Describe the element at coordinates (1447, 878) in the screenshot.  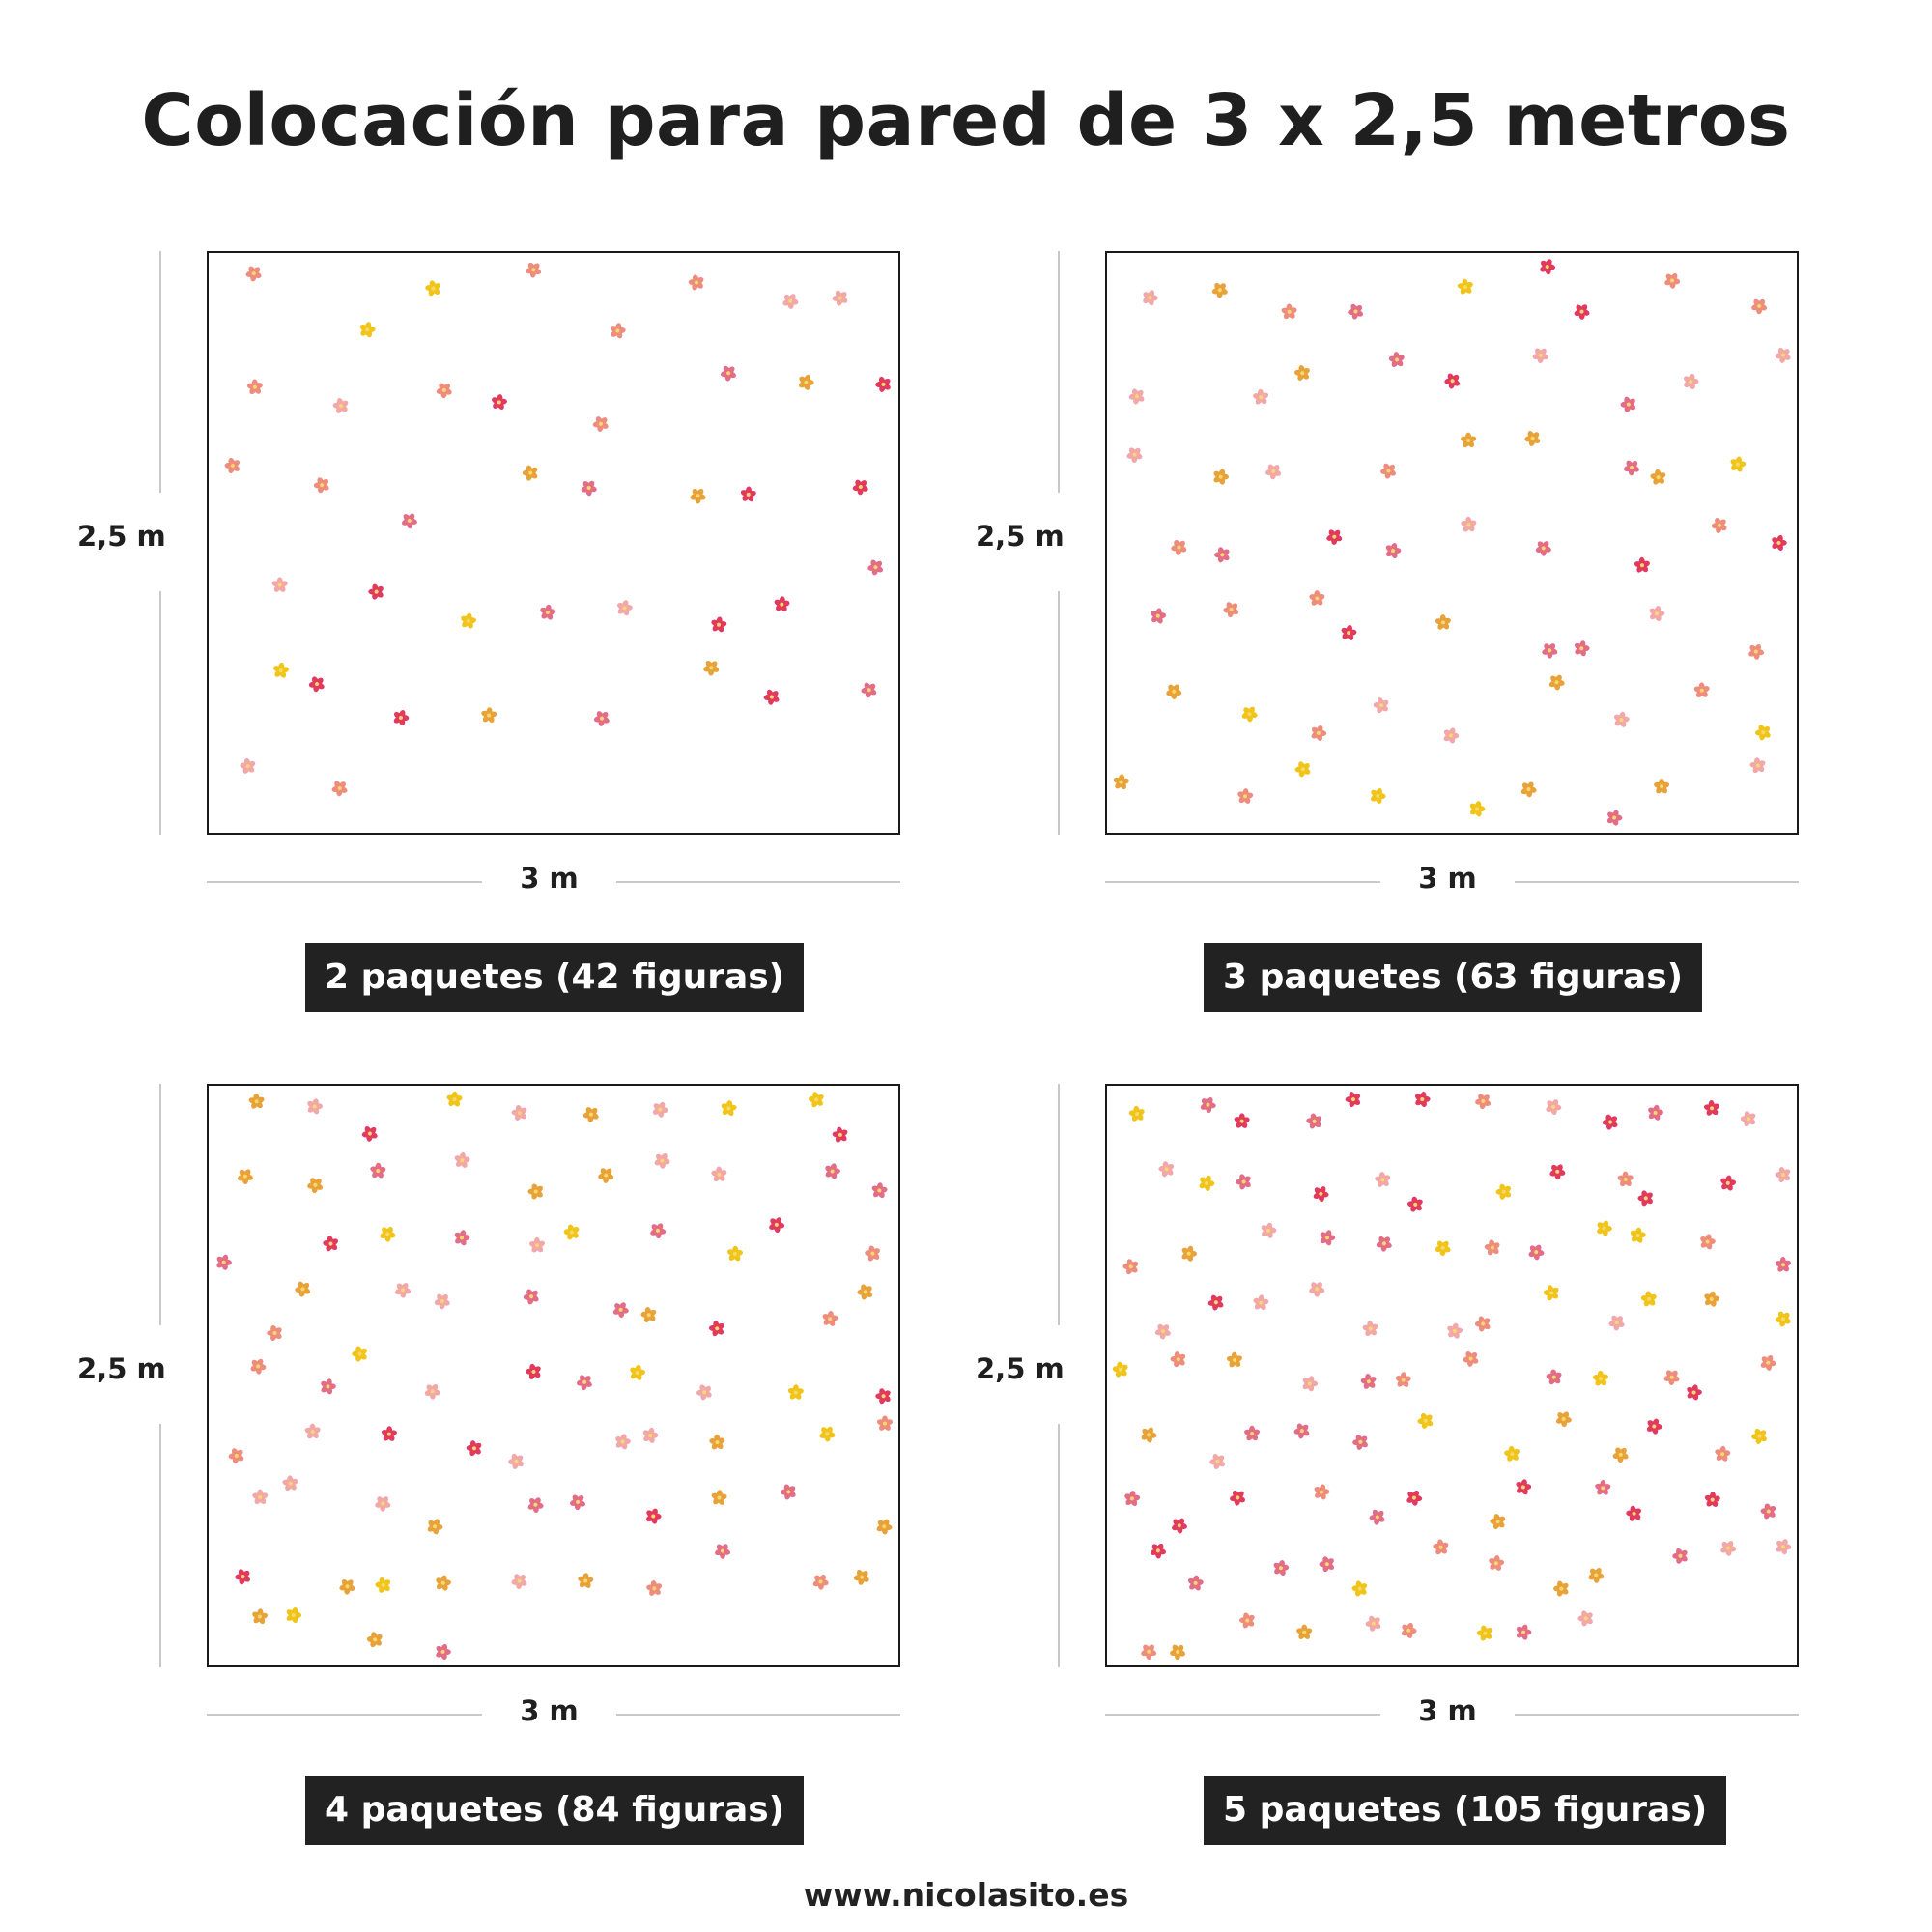
I see `width-label: 3 m` at that location.